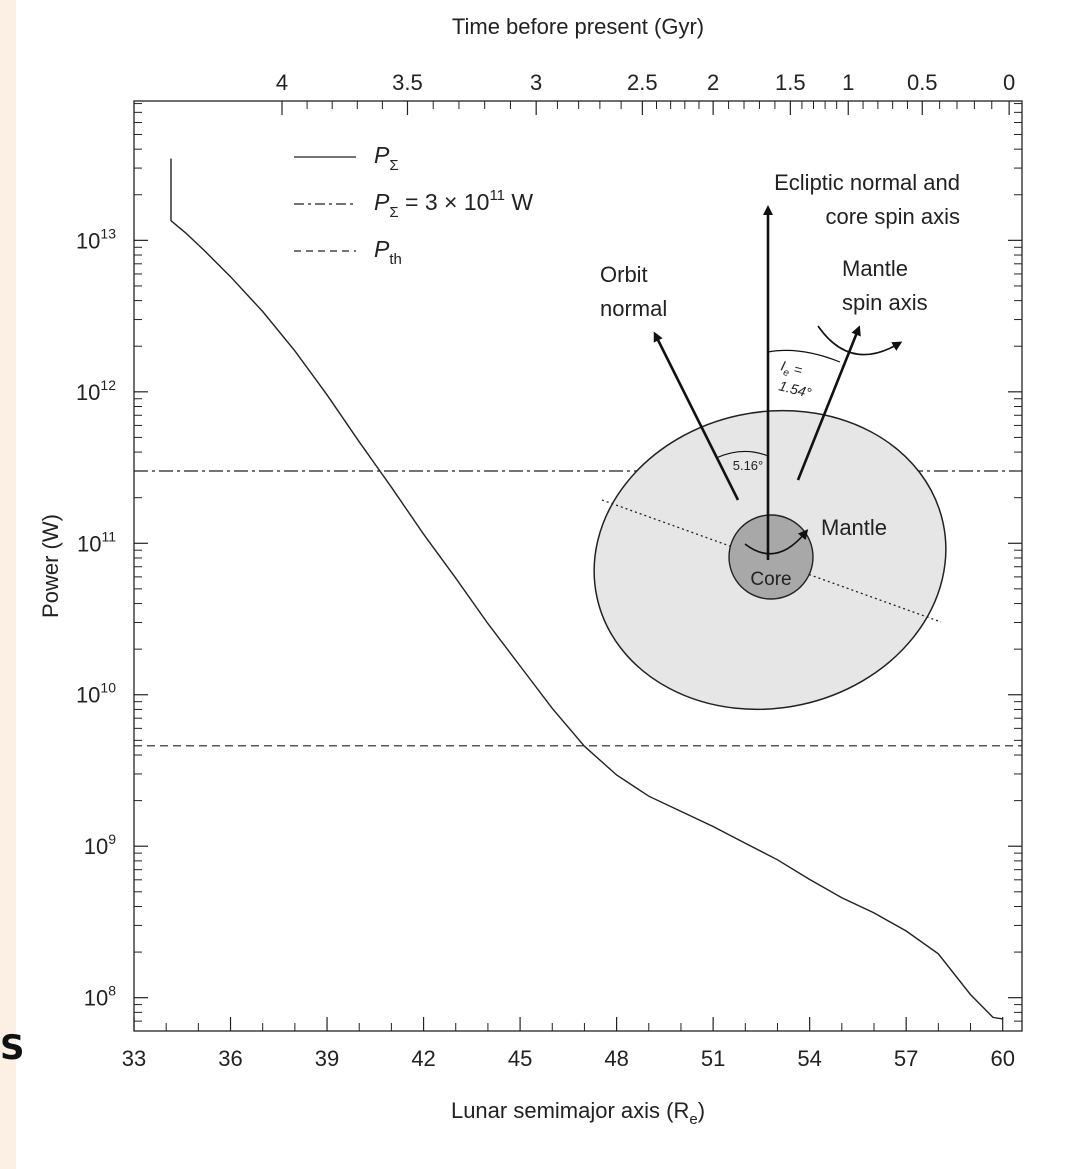  Describe the element at coordinates (50, 566) in the screenshot. I see `y-axis-title: Power (W)` at that location.